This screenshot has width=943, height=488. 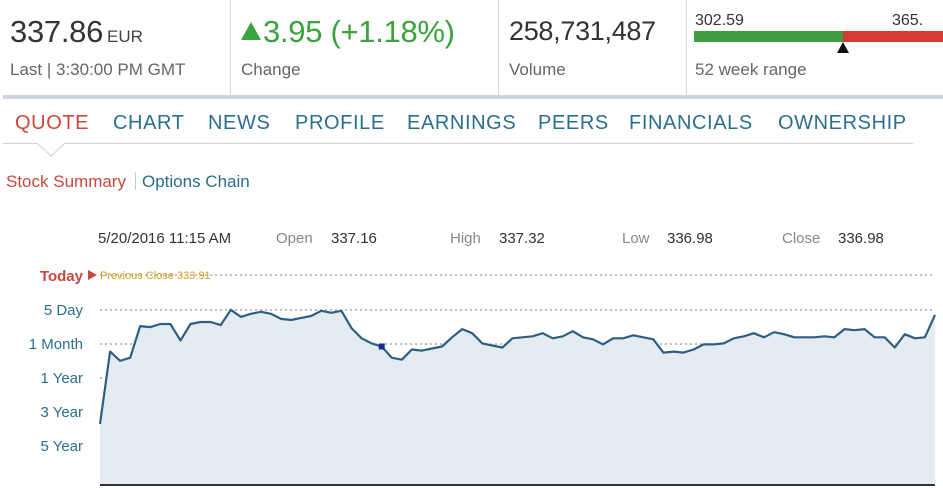 I want to click on previous-close-marker: Previous Close 333.91, so click(x=149, y=276).